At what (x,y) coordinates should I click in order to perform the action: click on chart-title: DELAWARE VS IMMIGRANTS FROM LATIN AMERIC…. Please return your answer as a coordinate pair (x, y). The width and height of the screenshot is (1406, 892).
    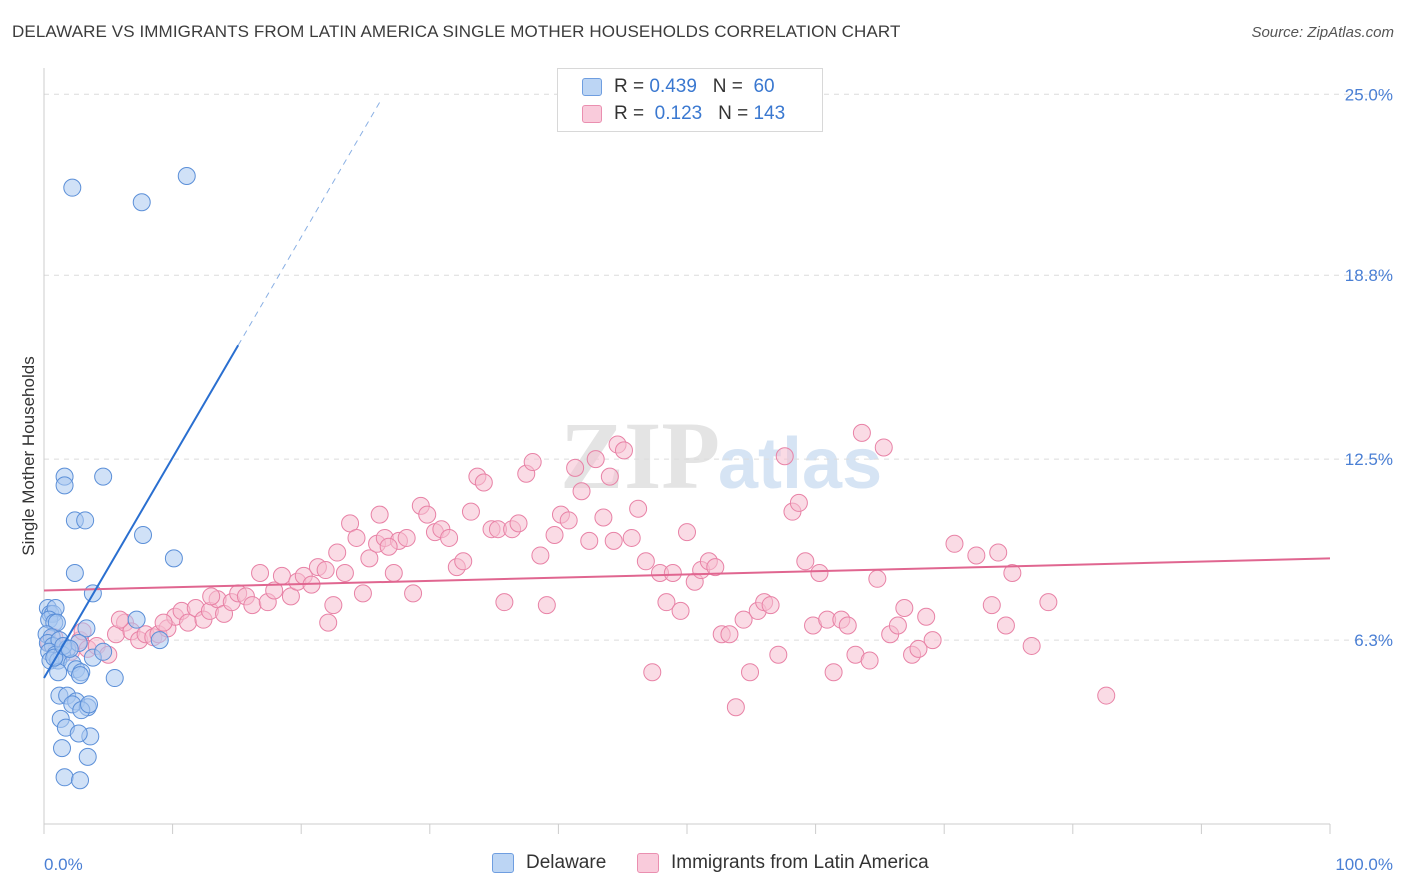
    Looking at the image, I should click on (456, 31).